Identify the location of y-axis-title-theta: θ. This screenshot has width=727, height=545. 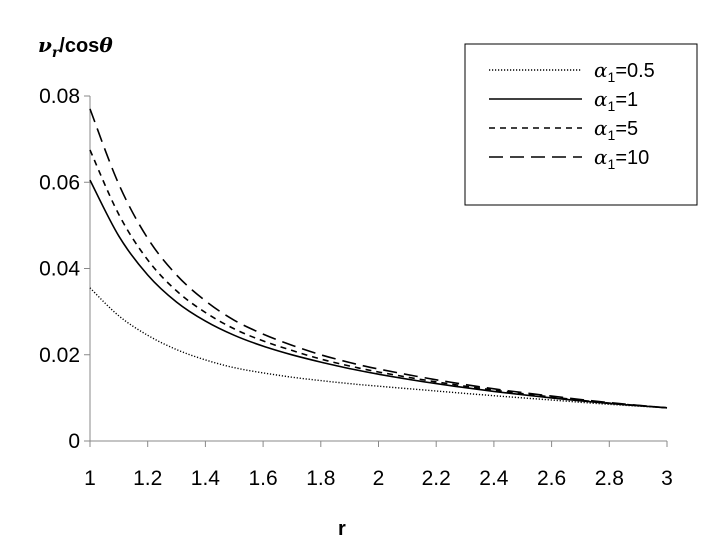
(106, 45).